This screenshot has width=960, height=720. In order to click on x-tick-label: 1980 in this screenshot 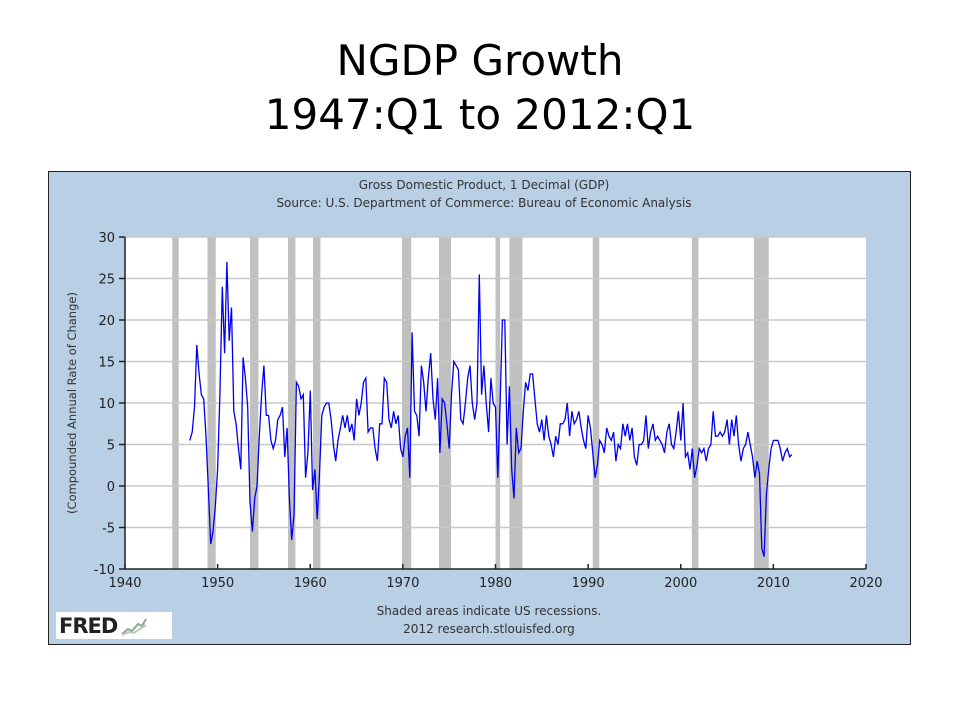, I will do `click(495, 583)`.